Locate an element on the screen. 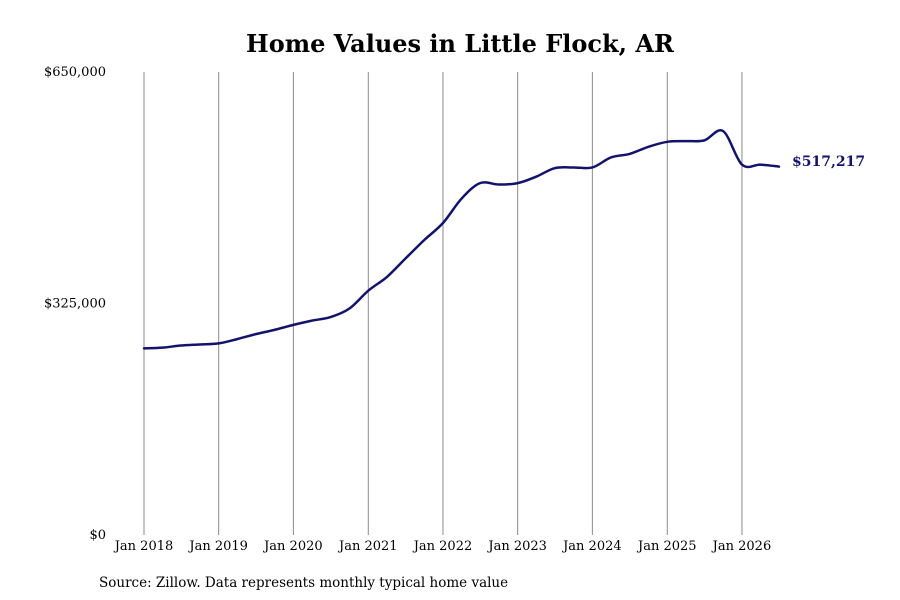 The image size is (900, 600). chart-title: Home Values in Little Flock, AR is located at coordinates (460, 43).